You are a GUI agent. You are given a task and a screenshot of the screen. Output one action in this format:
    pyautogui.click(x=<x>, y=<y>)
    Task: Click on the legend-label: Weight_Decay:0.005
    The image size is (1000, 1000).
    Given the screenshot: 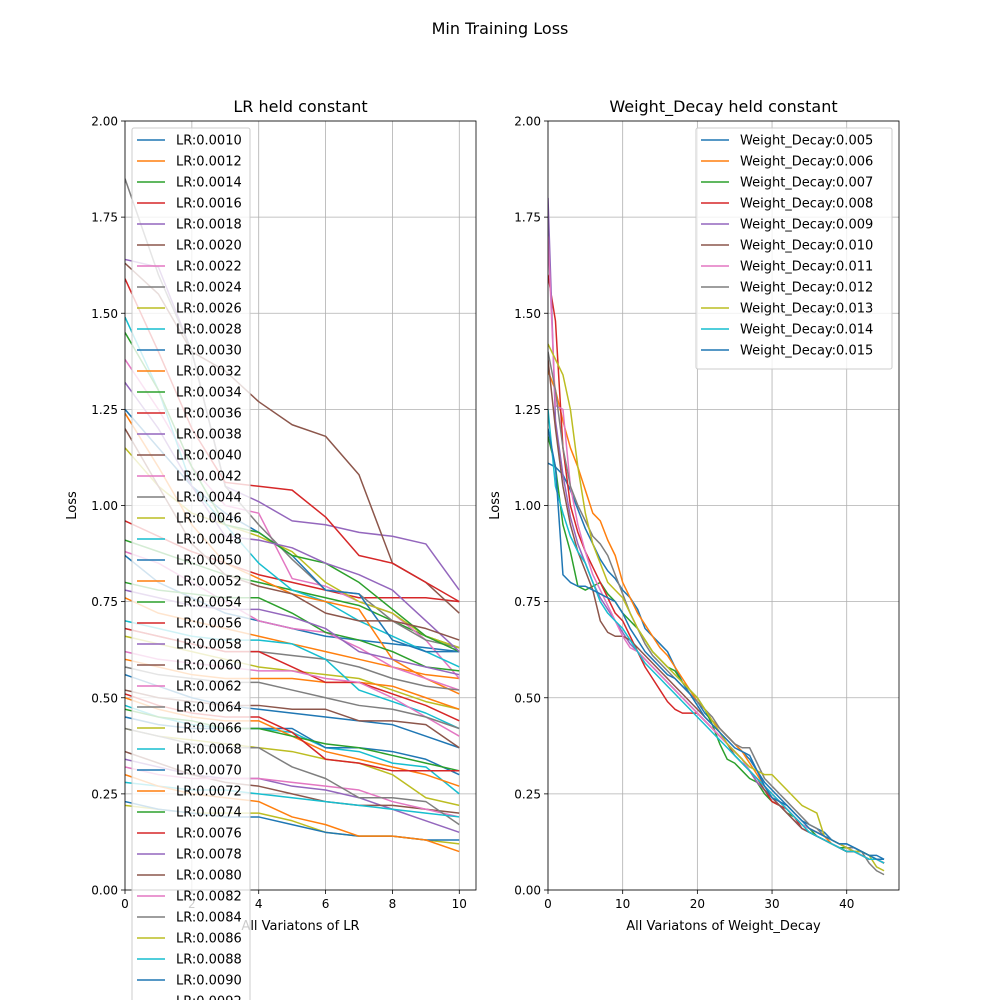 What is the action you would take?
    pyautogui.click(x=806, y=141)
    